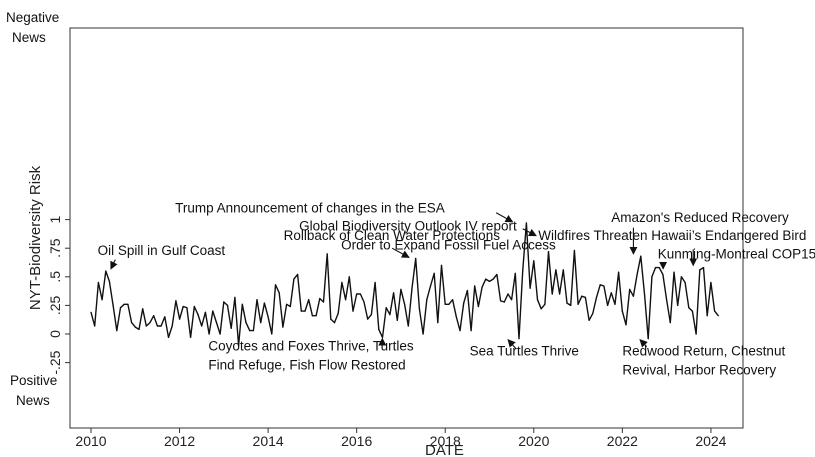 Image resolution: width=815 pixels, height=457 pixels. I want to click on annotation-sea-turtles: Sea Turtles Thrive, so click(524, 351).